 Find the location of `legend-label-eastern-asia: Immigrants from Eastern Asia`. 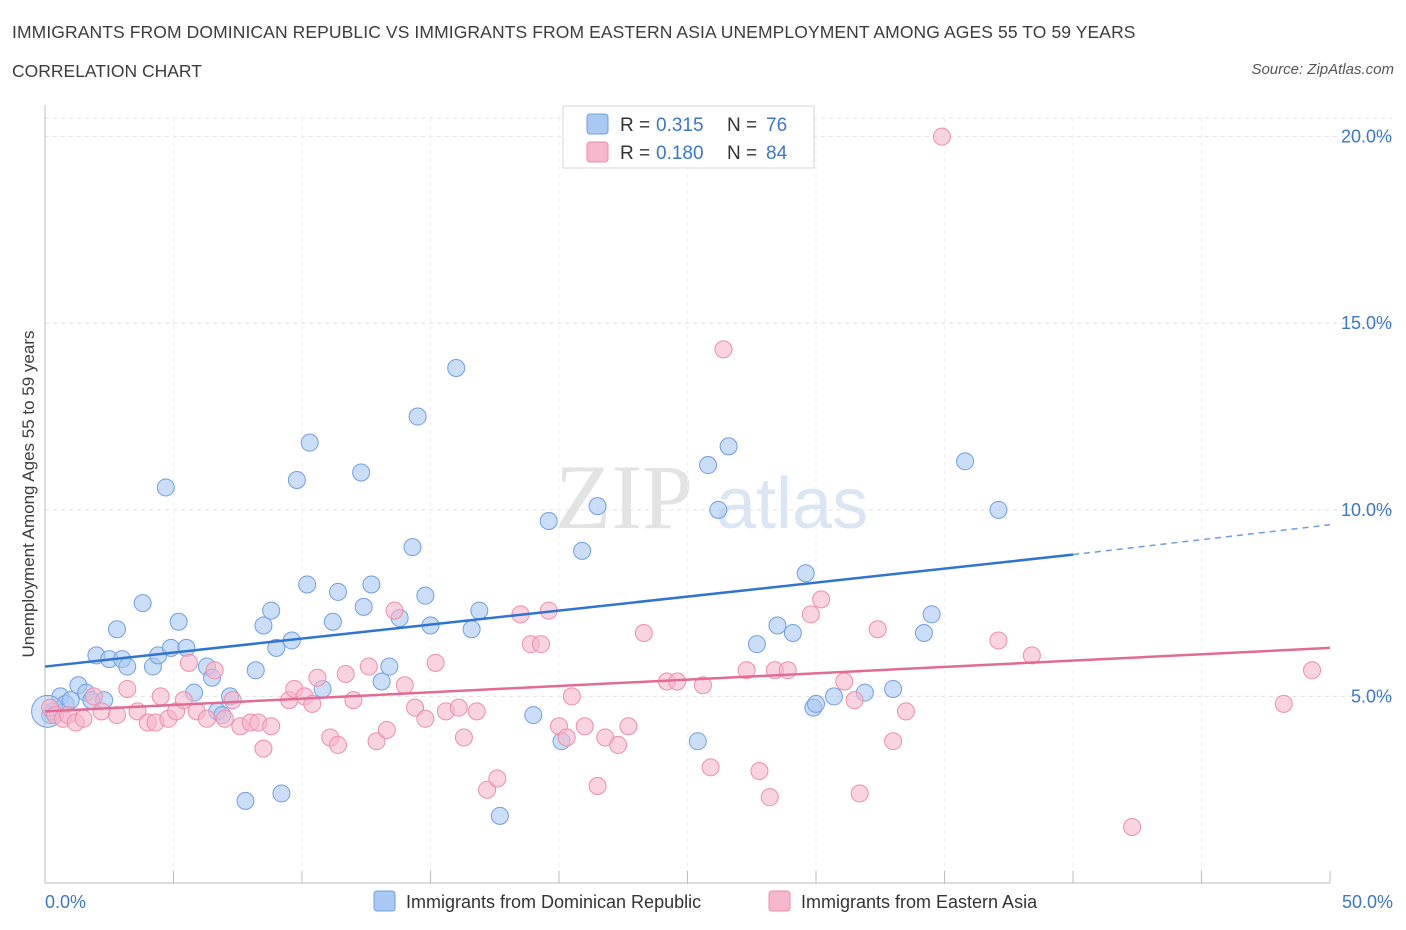

legend-label-eastern-asia: Immigrants from Eastern Asia is located at coordinates (919, 902).